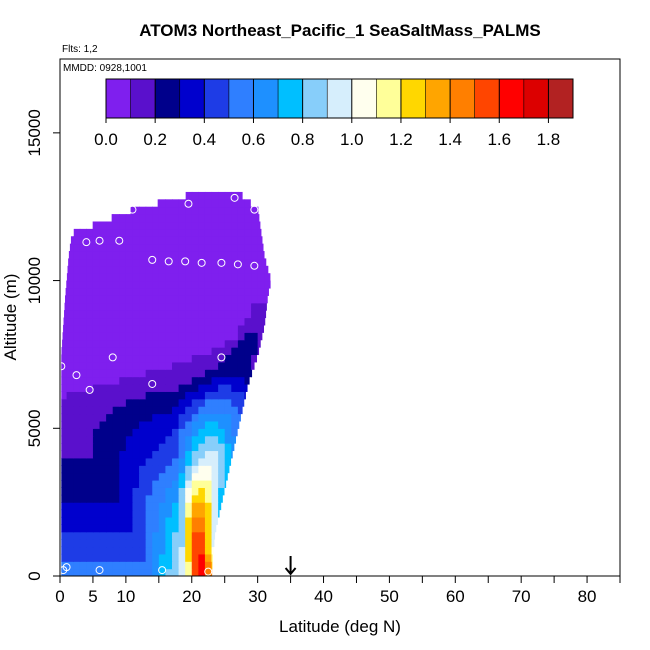  What do you see at coordinates (92, 596) in the screenshot?
I see `x-tick-label: 5` at bounding box center [92, 596].